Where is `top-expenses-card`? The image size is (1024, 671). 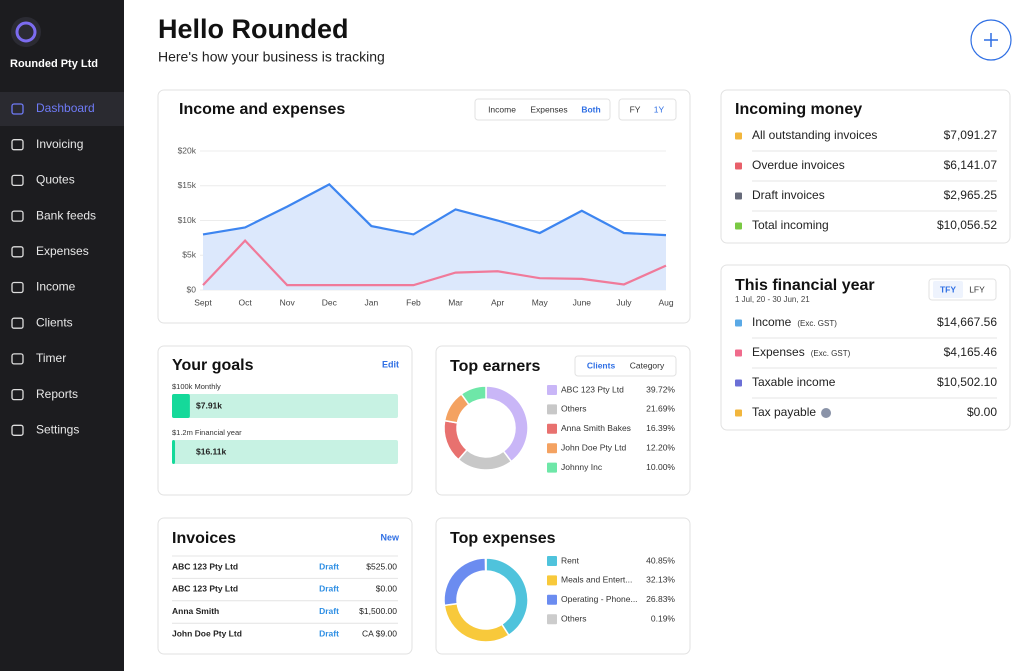
top-expenses-card is located at coordinates (563, 586).